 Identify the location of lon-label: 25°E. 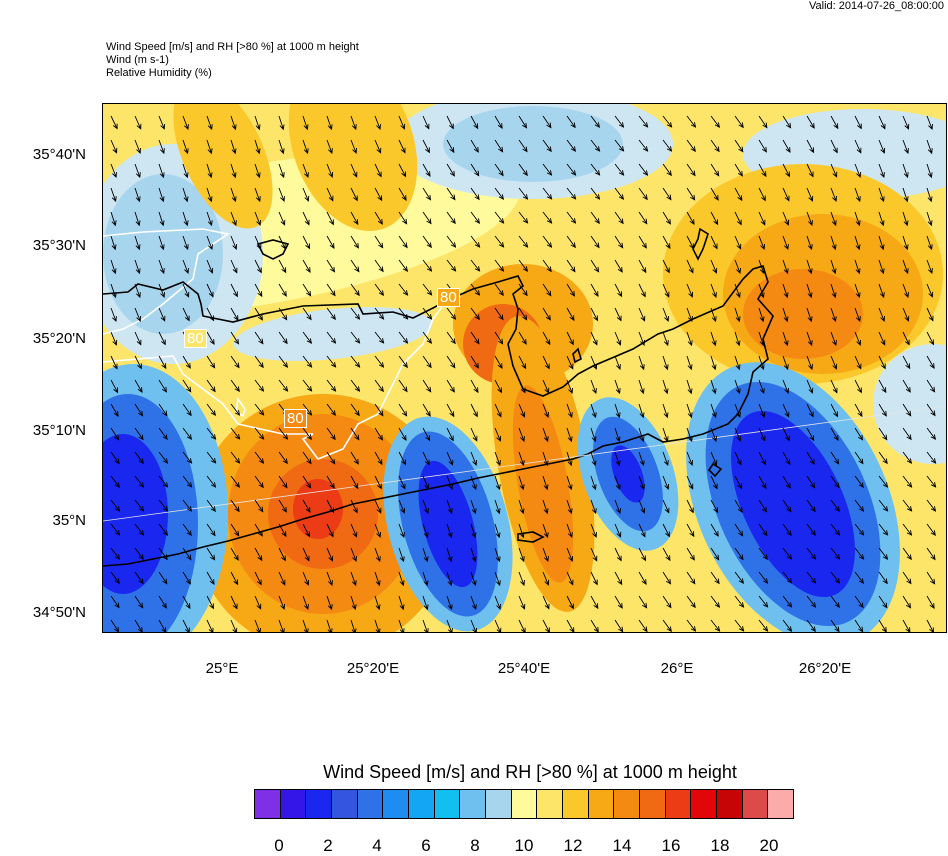
(222, 668).